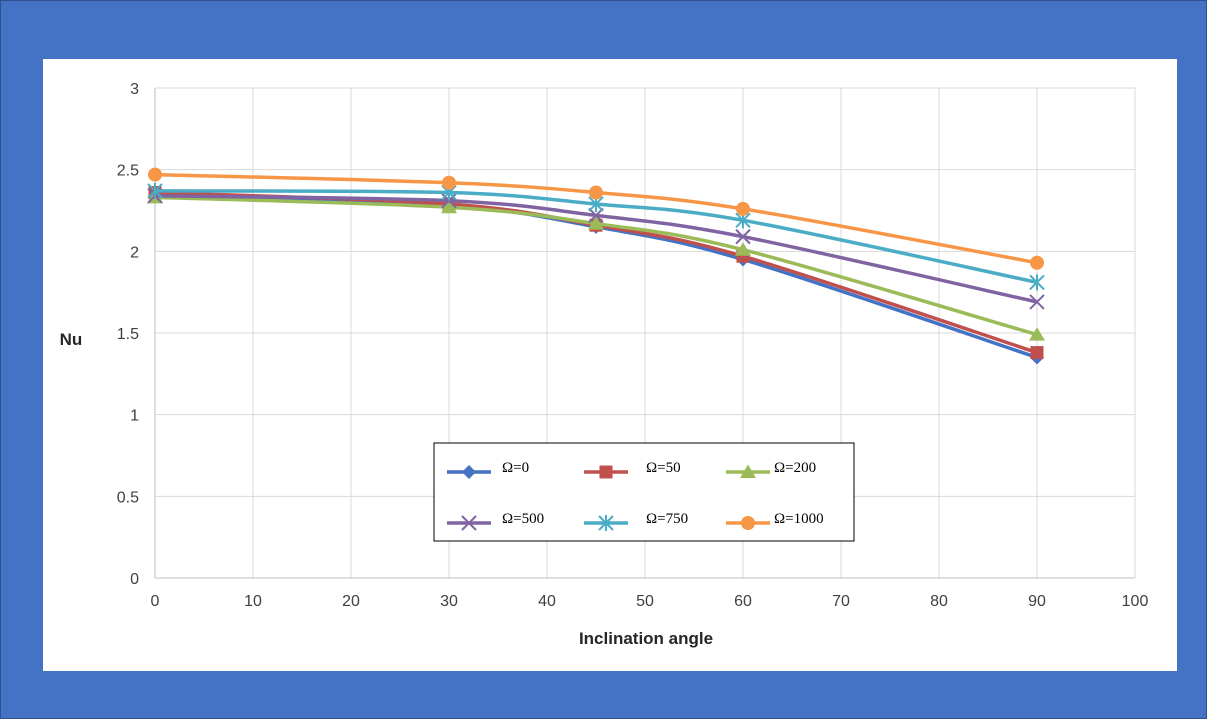 Image resolution: width=1207 pixels, height=719 pixels. Describe the element at coordinates (523, 519) in the screenshot. I see `legend-label: Ω=500` at that location.